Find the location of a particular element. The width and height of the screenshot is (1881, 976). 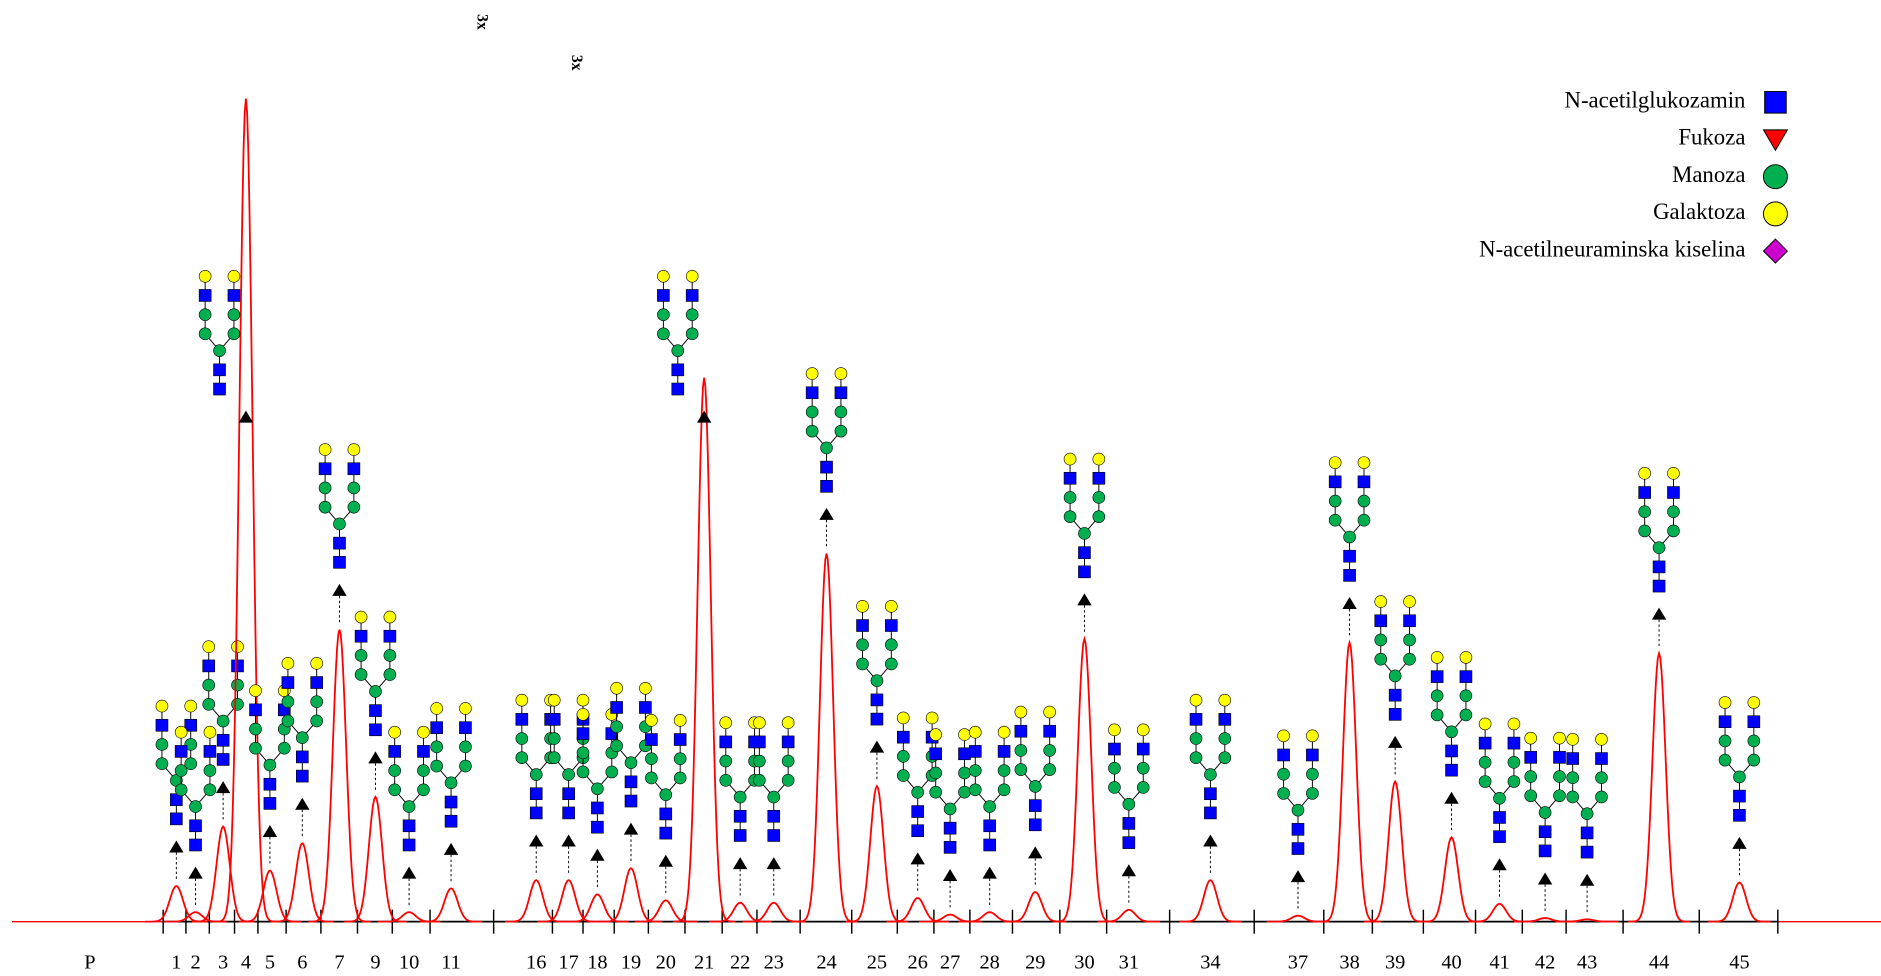

peak-label: 16 is located at coordinates (536, 962).